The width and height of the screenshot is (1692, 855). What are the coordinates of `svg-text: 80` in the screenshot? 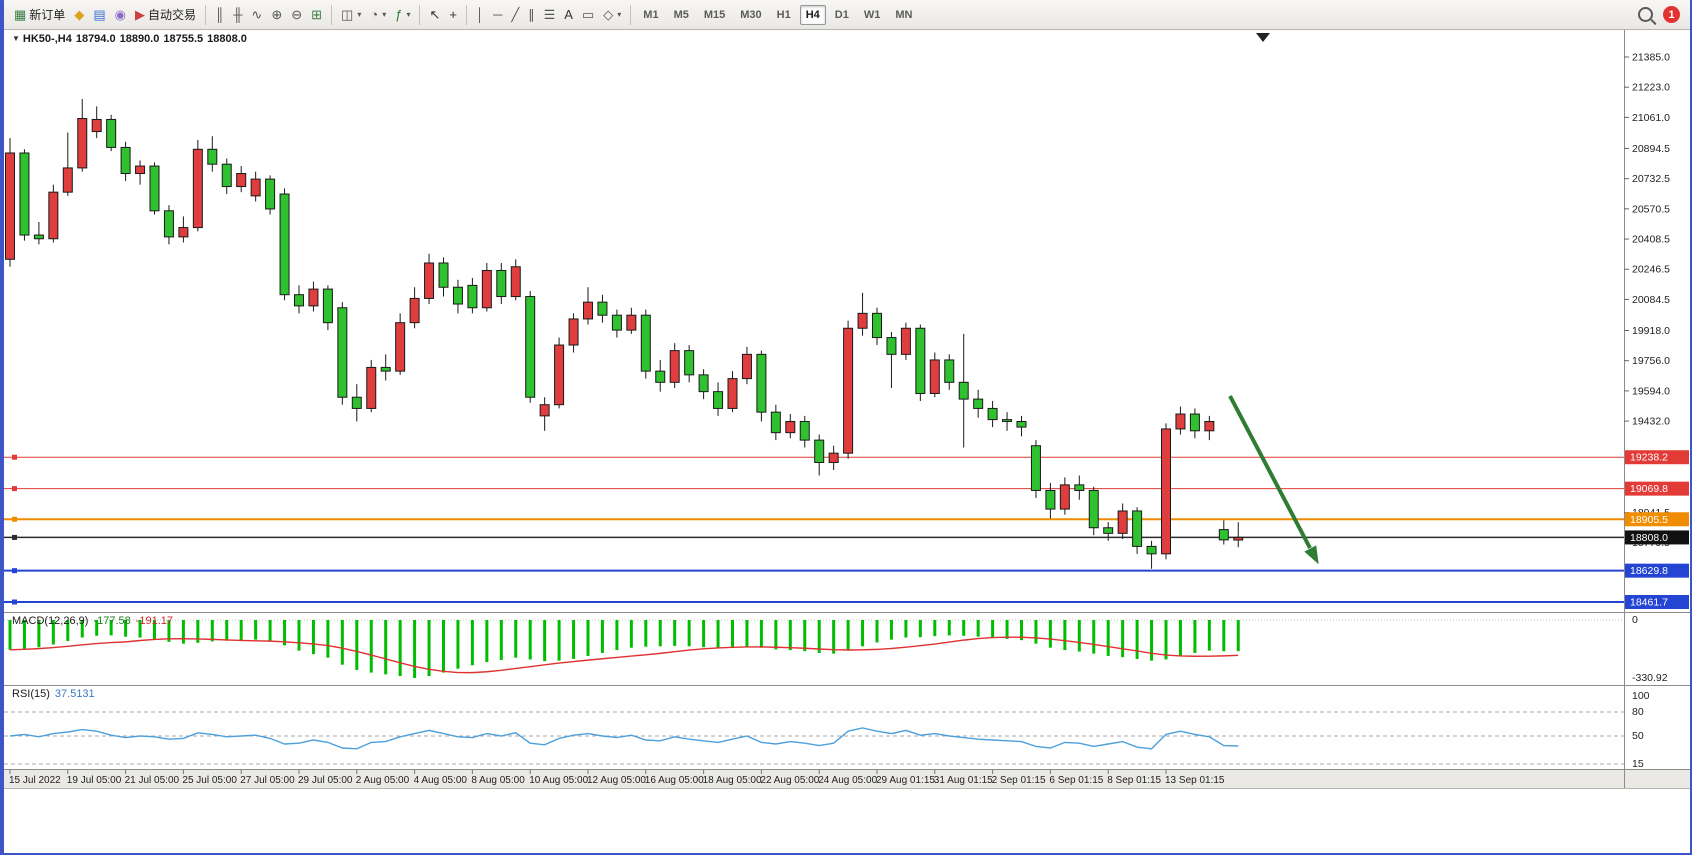 It's located at (1638, 712).